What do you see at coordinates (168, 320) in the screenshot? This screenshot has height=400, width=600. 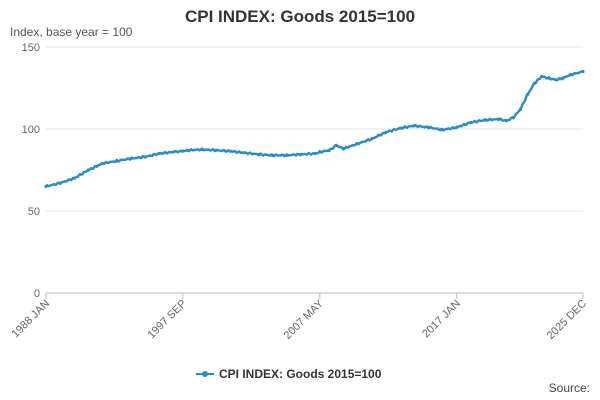 I see `x-tick-label: 1997 SEP` at bounding box center [168, 320].